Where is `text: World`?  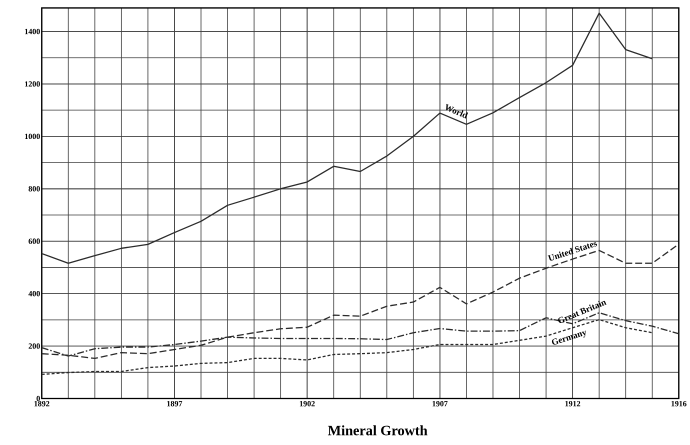 text: World is located at coordinates (457, 111).